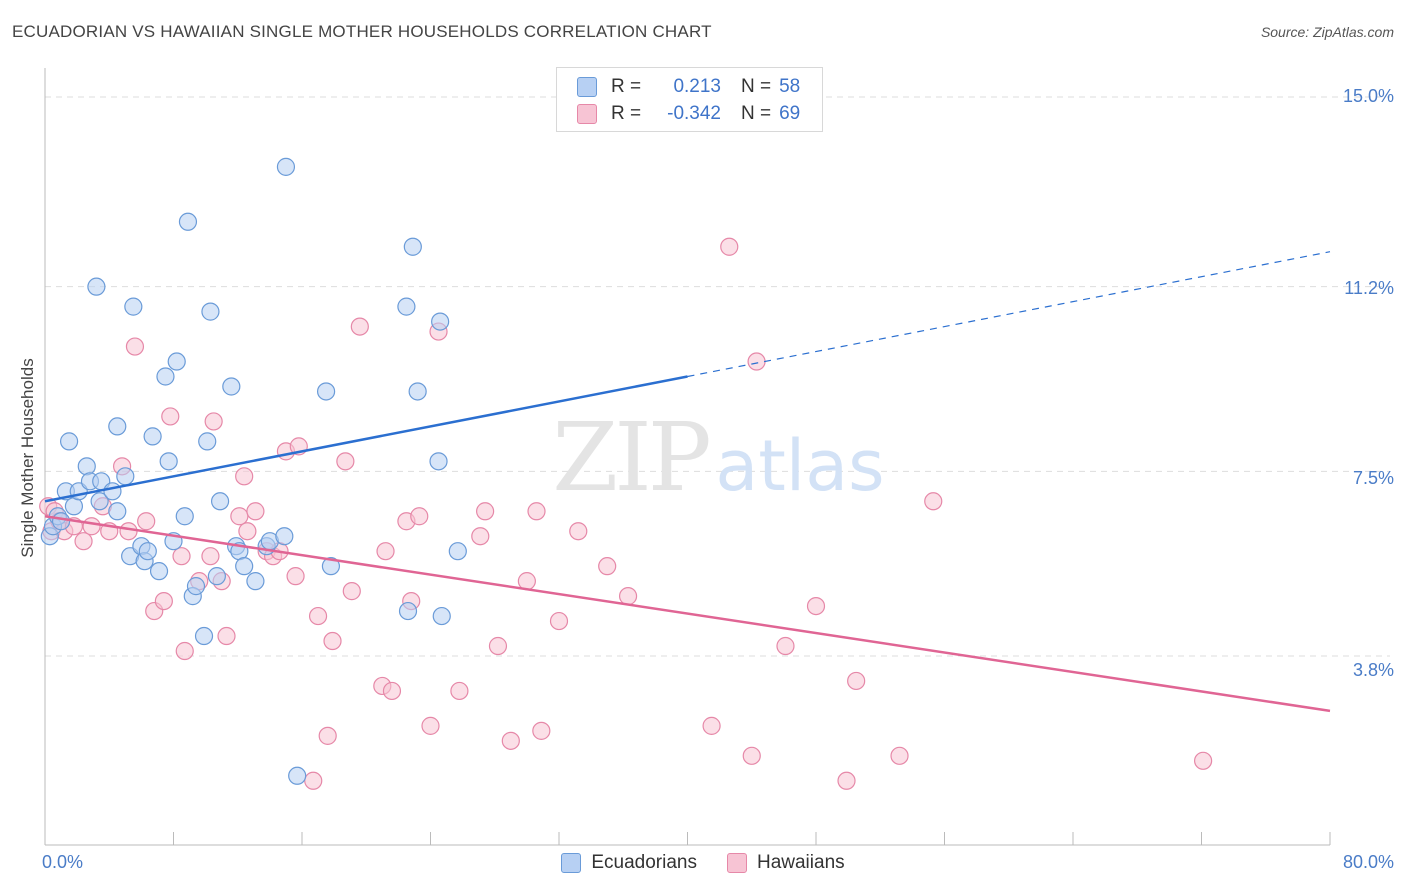 This screenshot has height=892, width=1406. What do you see at coordinates (1009, 314) in the screenshot?
I see `ecuadorians-trend-extension` at bounding box center [1009, 314].